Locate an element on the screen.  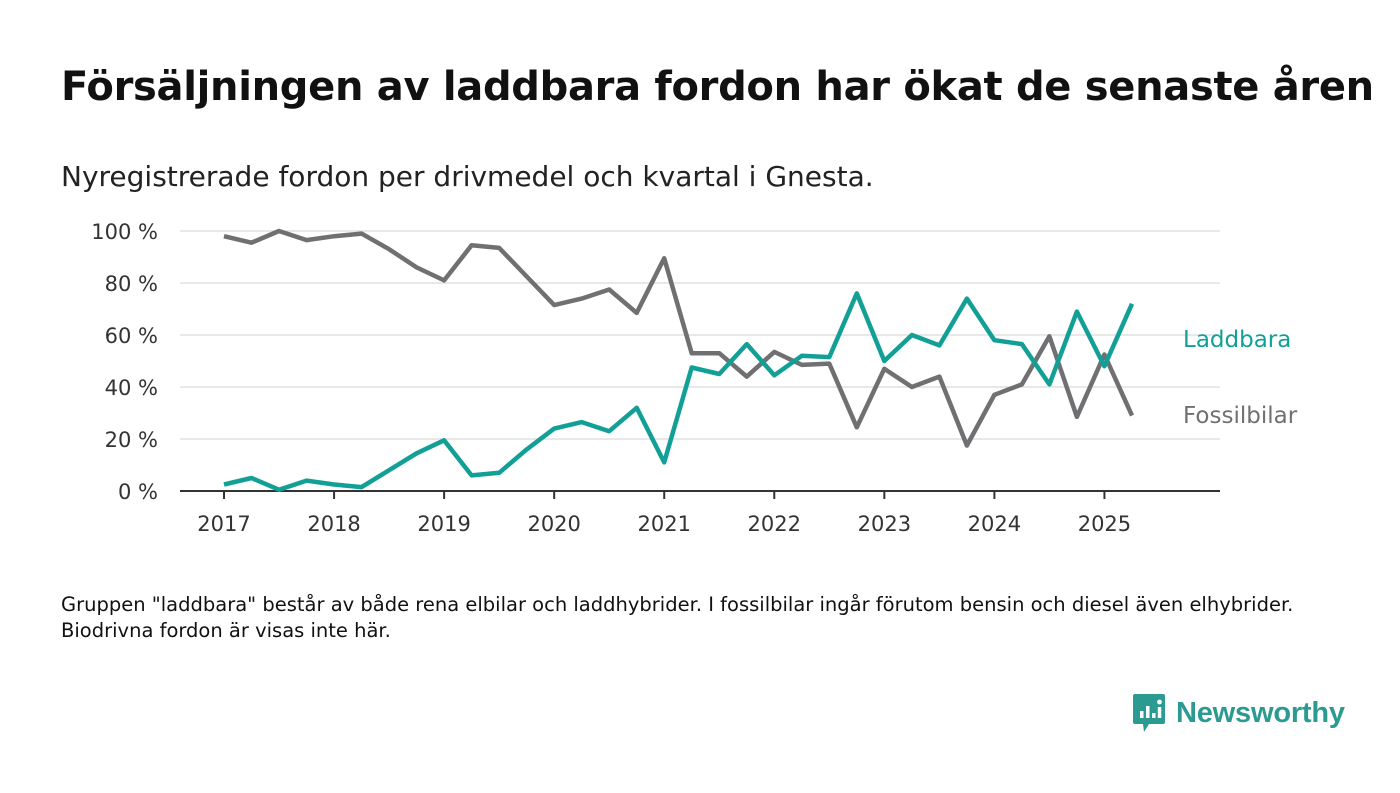
y-tick-label: 40 % is located at coordinates (131, 388).